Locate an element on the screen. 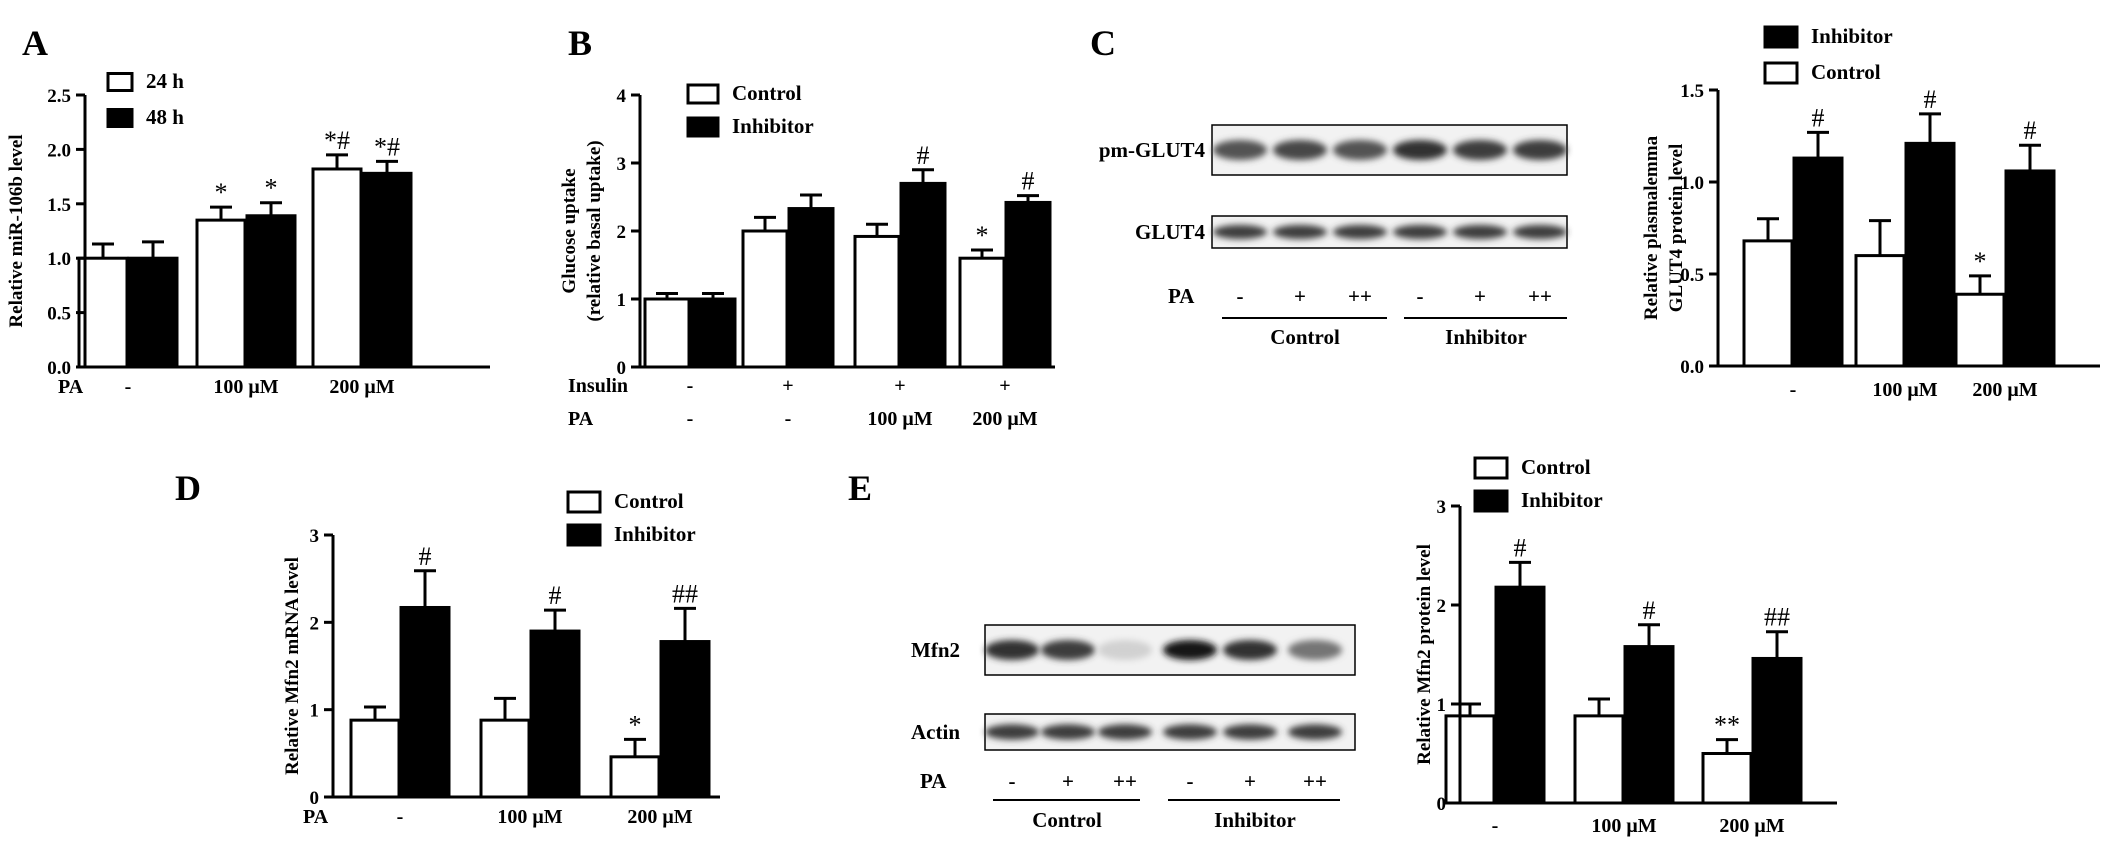 The height and width of the screenshot is (843, 2126). y-tick-label: 2 is located at coordinates (1442, 606).